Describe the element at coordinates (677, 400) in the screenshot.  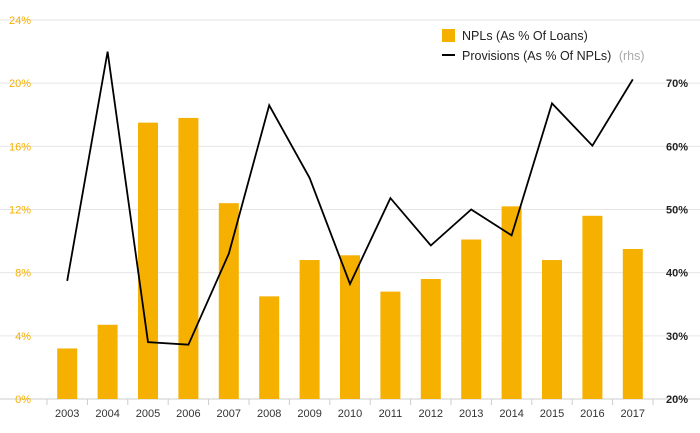
I see `y-right-tick-label: 20%` at that location.